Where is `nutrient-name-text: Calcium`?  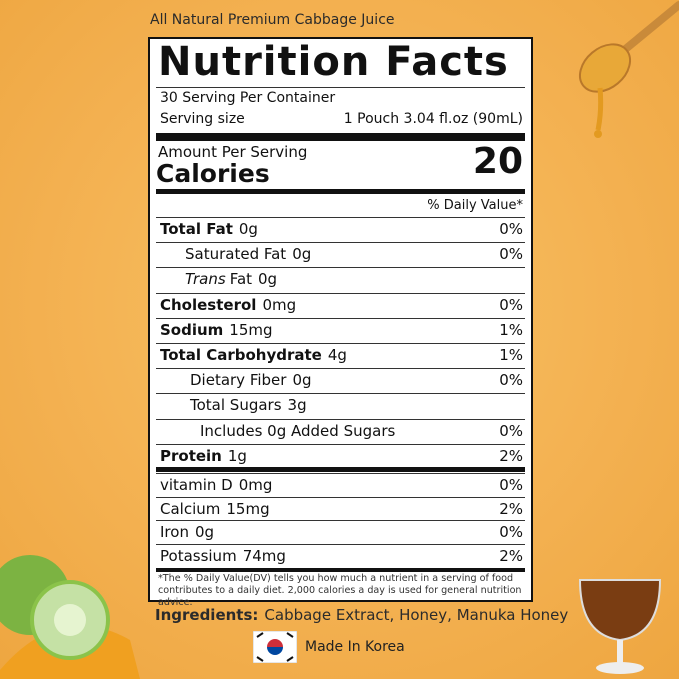 nutrient-name-text: Calcium is located at coordinates (190, 508).